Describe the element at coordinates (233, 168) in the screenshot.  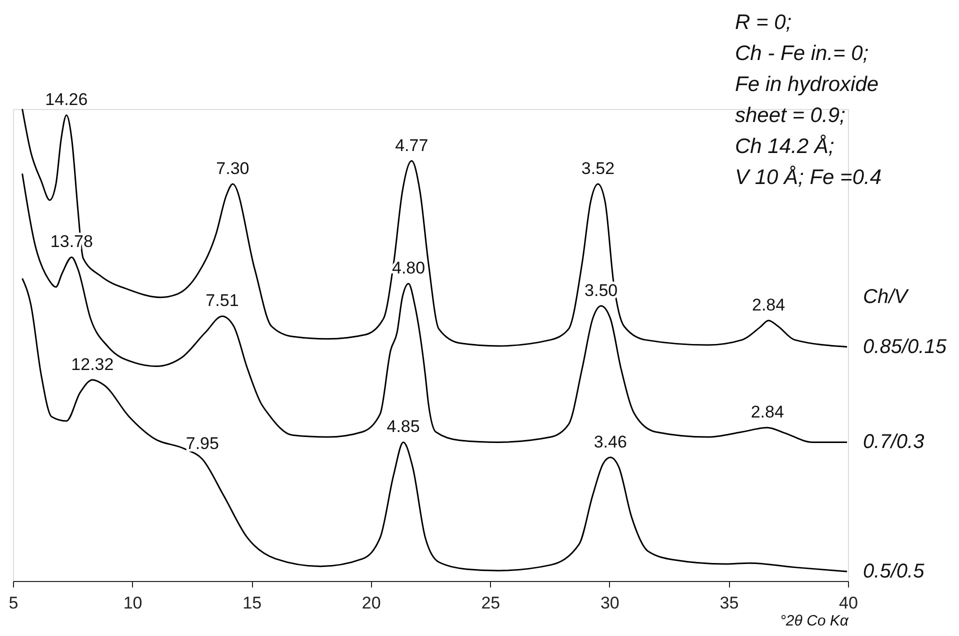
I see `annotation: 7.30` at that location.